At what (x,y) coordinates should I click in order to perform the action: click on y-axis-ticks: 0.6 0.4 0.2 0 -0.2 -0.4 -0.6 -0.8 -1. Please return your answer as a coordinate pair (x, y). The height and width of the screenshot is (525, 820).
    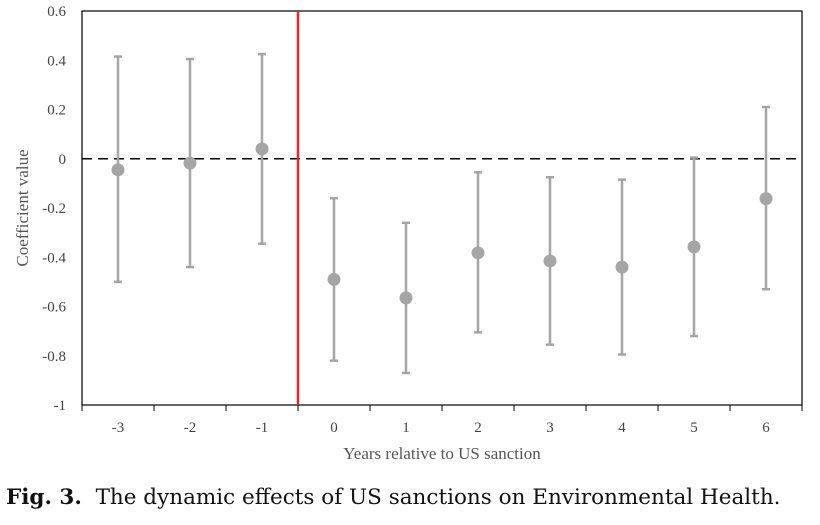
    Looking at the image, I should click on (54, 209).